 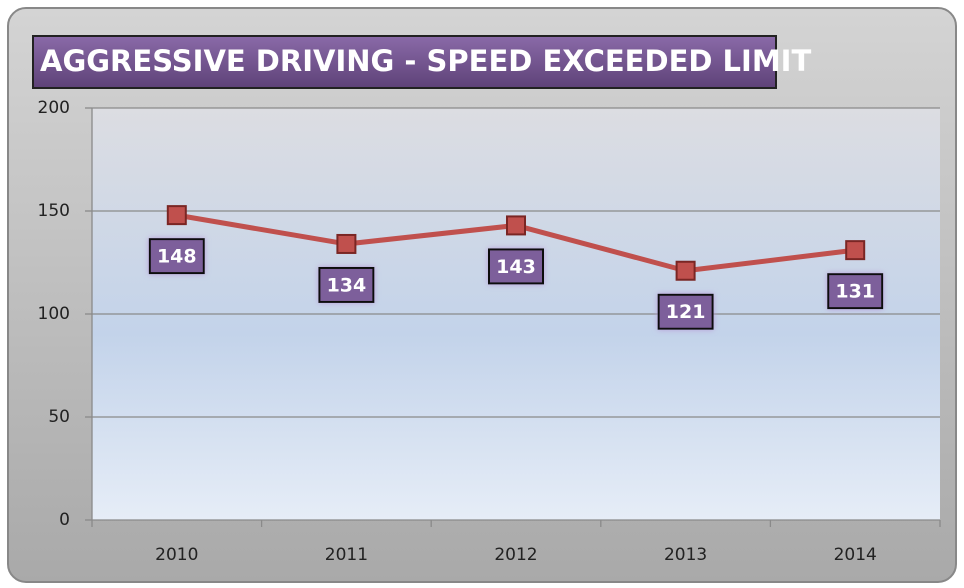 I want to click on y-tick-label: 0, so click(x=64, y=520).